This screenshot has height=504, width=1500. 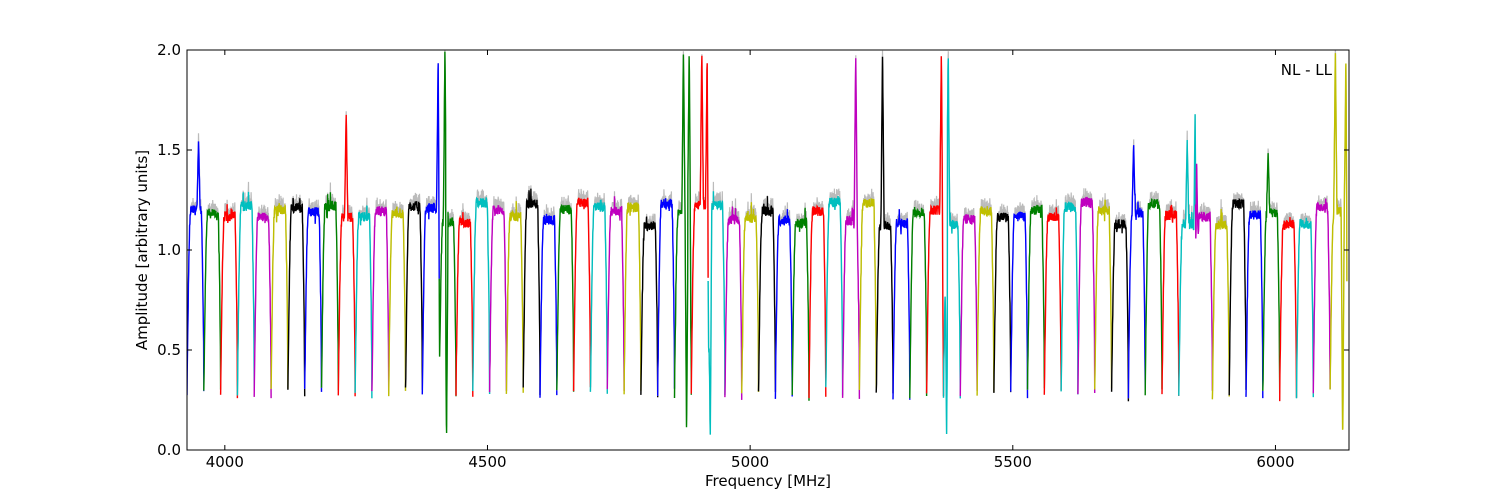 What do you see at coordinates (169, 50) in the screenshot?
I see `y-tick-label: 2.0` at bounding box center [169, 50].